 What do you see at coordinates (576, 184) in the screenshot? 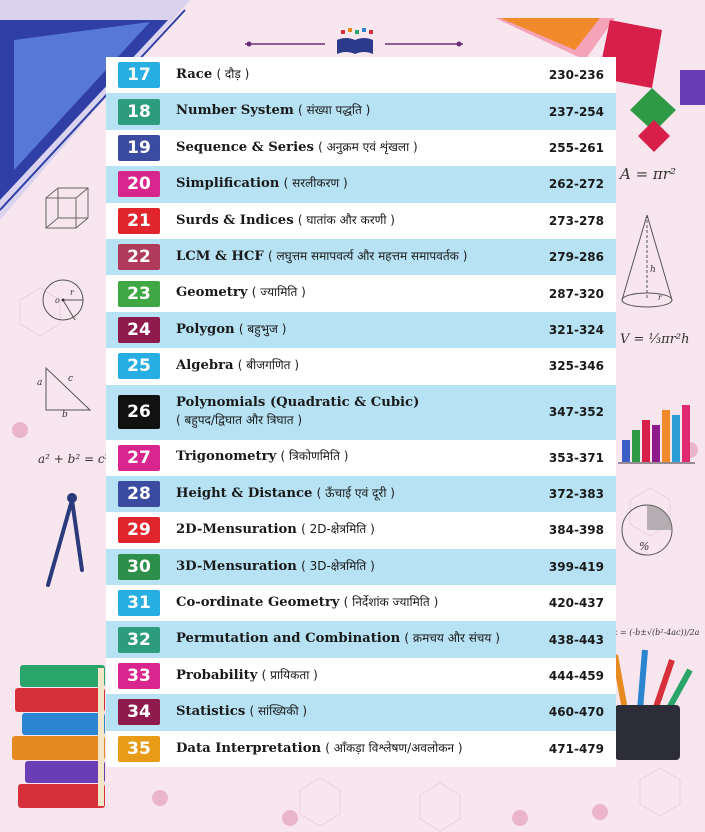
I see `chapter-page-range: 262-272` at bounding box center [576, 184].